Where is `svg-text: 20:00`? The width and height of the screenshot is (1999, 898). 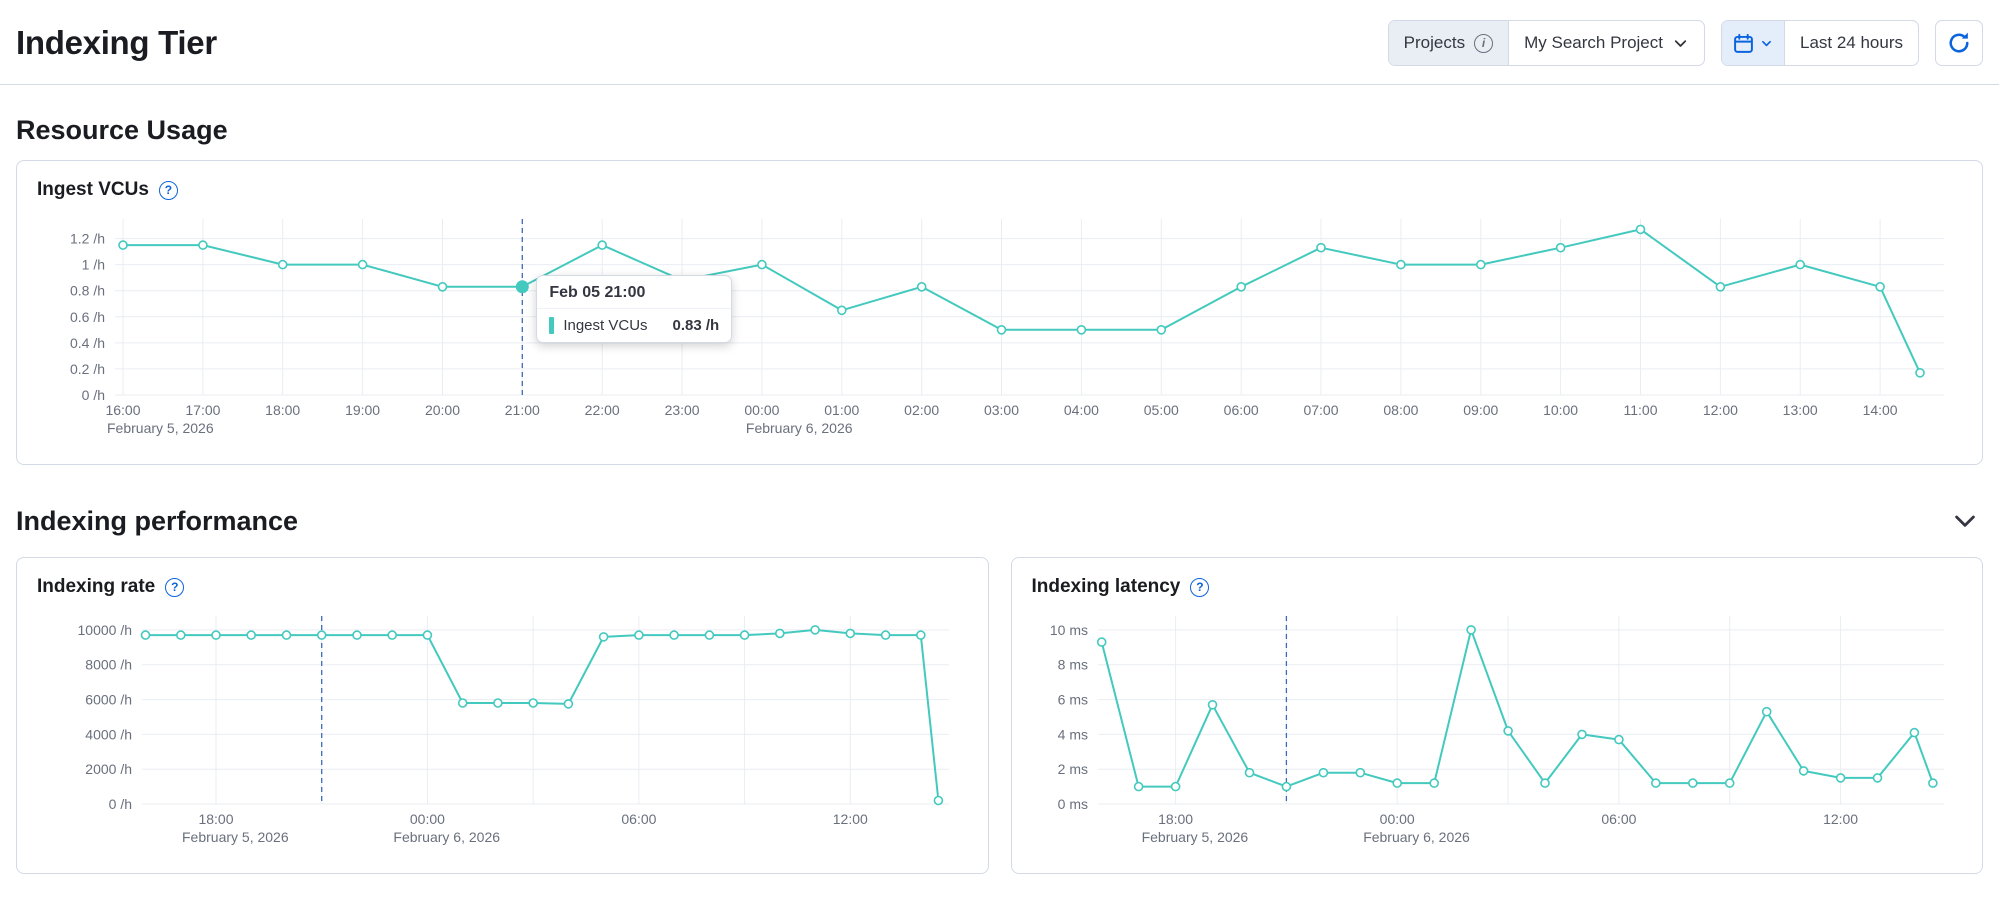 svg-text: 20:00 is located at coordinates (442, 410).